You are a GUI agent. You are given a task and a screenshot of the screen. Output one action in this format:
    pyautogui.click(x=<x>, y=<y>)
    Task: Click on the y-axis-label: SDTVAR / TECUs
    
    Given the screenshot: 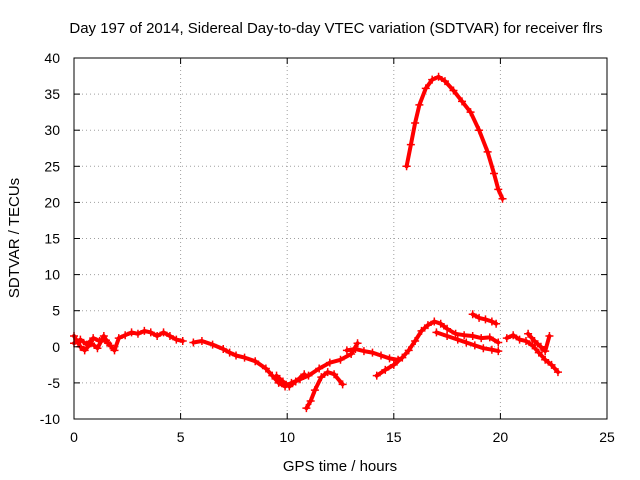 What is the action you would take?
    pyautogui.click(x=14, y=238)
    